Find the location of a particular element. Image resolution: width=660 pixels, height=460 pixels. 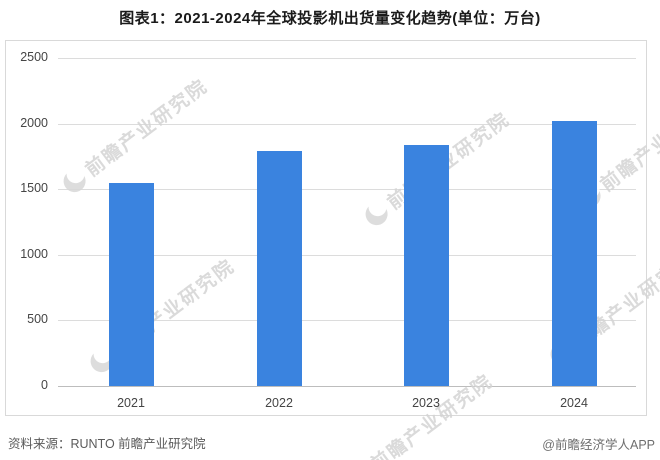

x-axis-tick-2024: 2024 is located at coordinates (574, 403).